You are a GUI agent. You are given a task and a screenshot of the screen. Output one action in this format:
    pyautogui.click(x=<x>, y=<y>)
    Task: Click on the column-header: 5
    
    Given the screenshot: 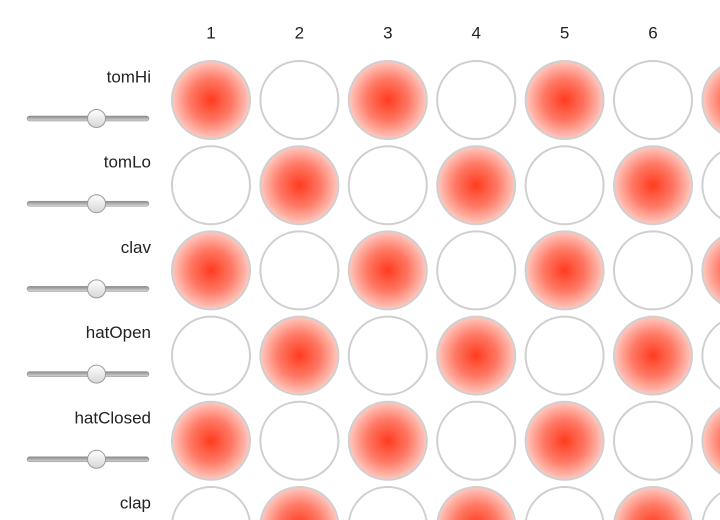 What is the action you would take?
    pyautogui.click(x=564, y=32)
    